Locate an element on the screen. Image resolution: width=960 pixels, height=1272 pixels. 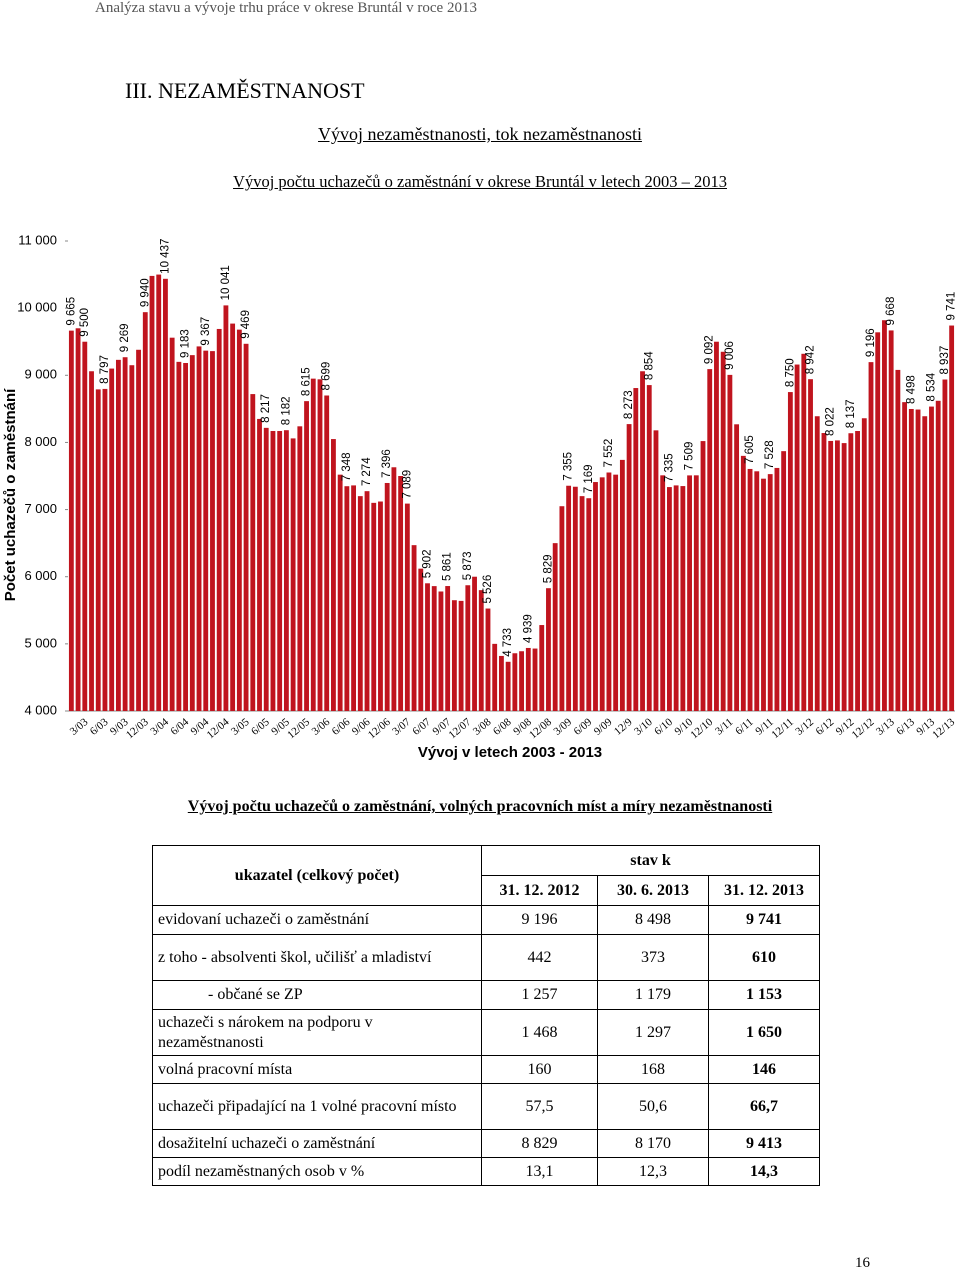
x-tick-label: 3/03 is located at coordinates (79, 727).